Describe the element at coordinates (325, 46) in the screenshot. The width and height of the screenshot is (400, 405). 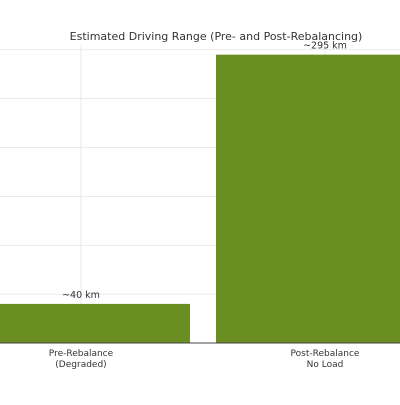
I see `data-label-1: ~295 km` at that location.